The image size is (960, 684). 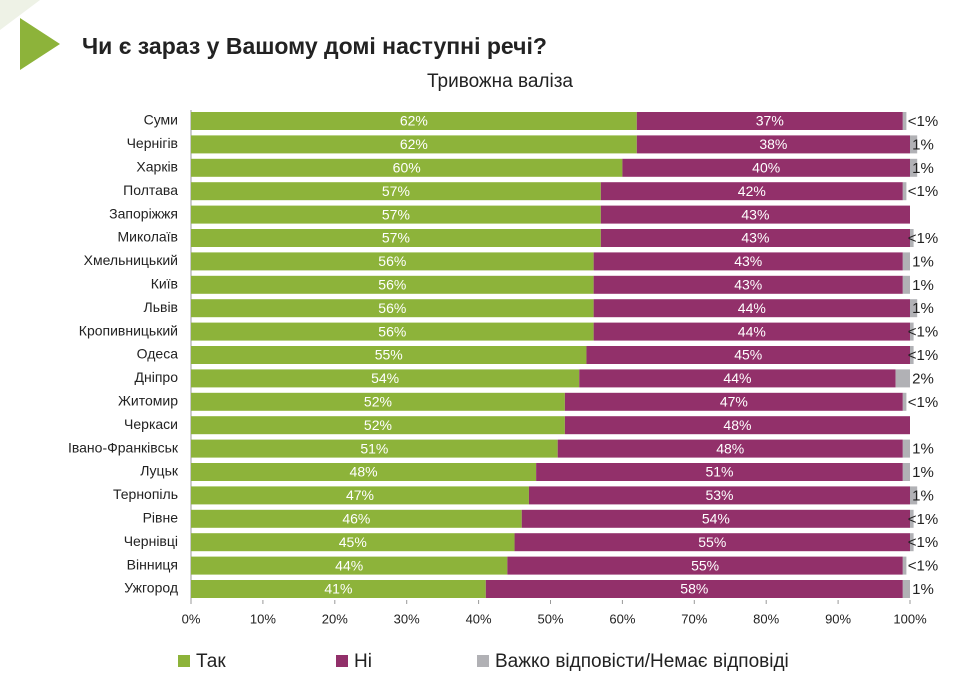 I want to click on value-label: 48%, so click(x=364, y=472).